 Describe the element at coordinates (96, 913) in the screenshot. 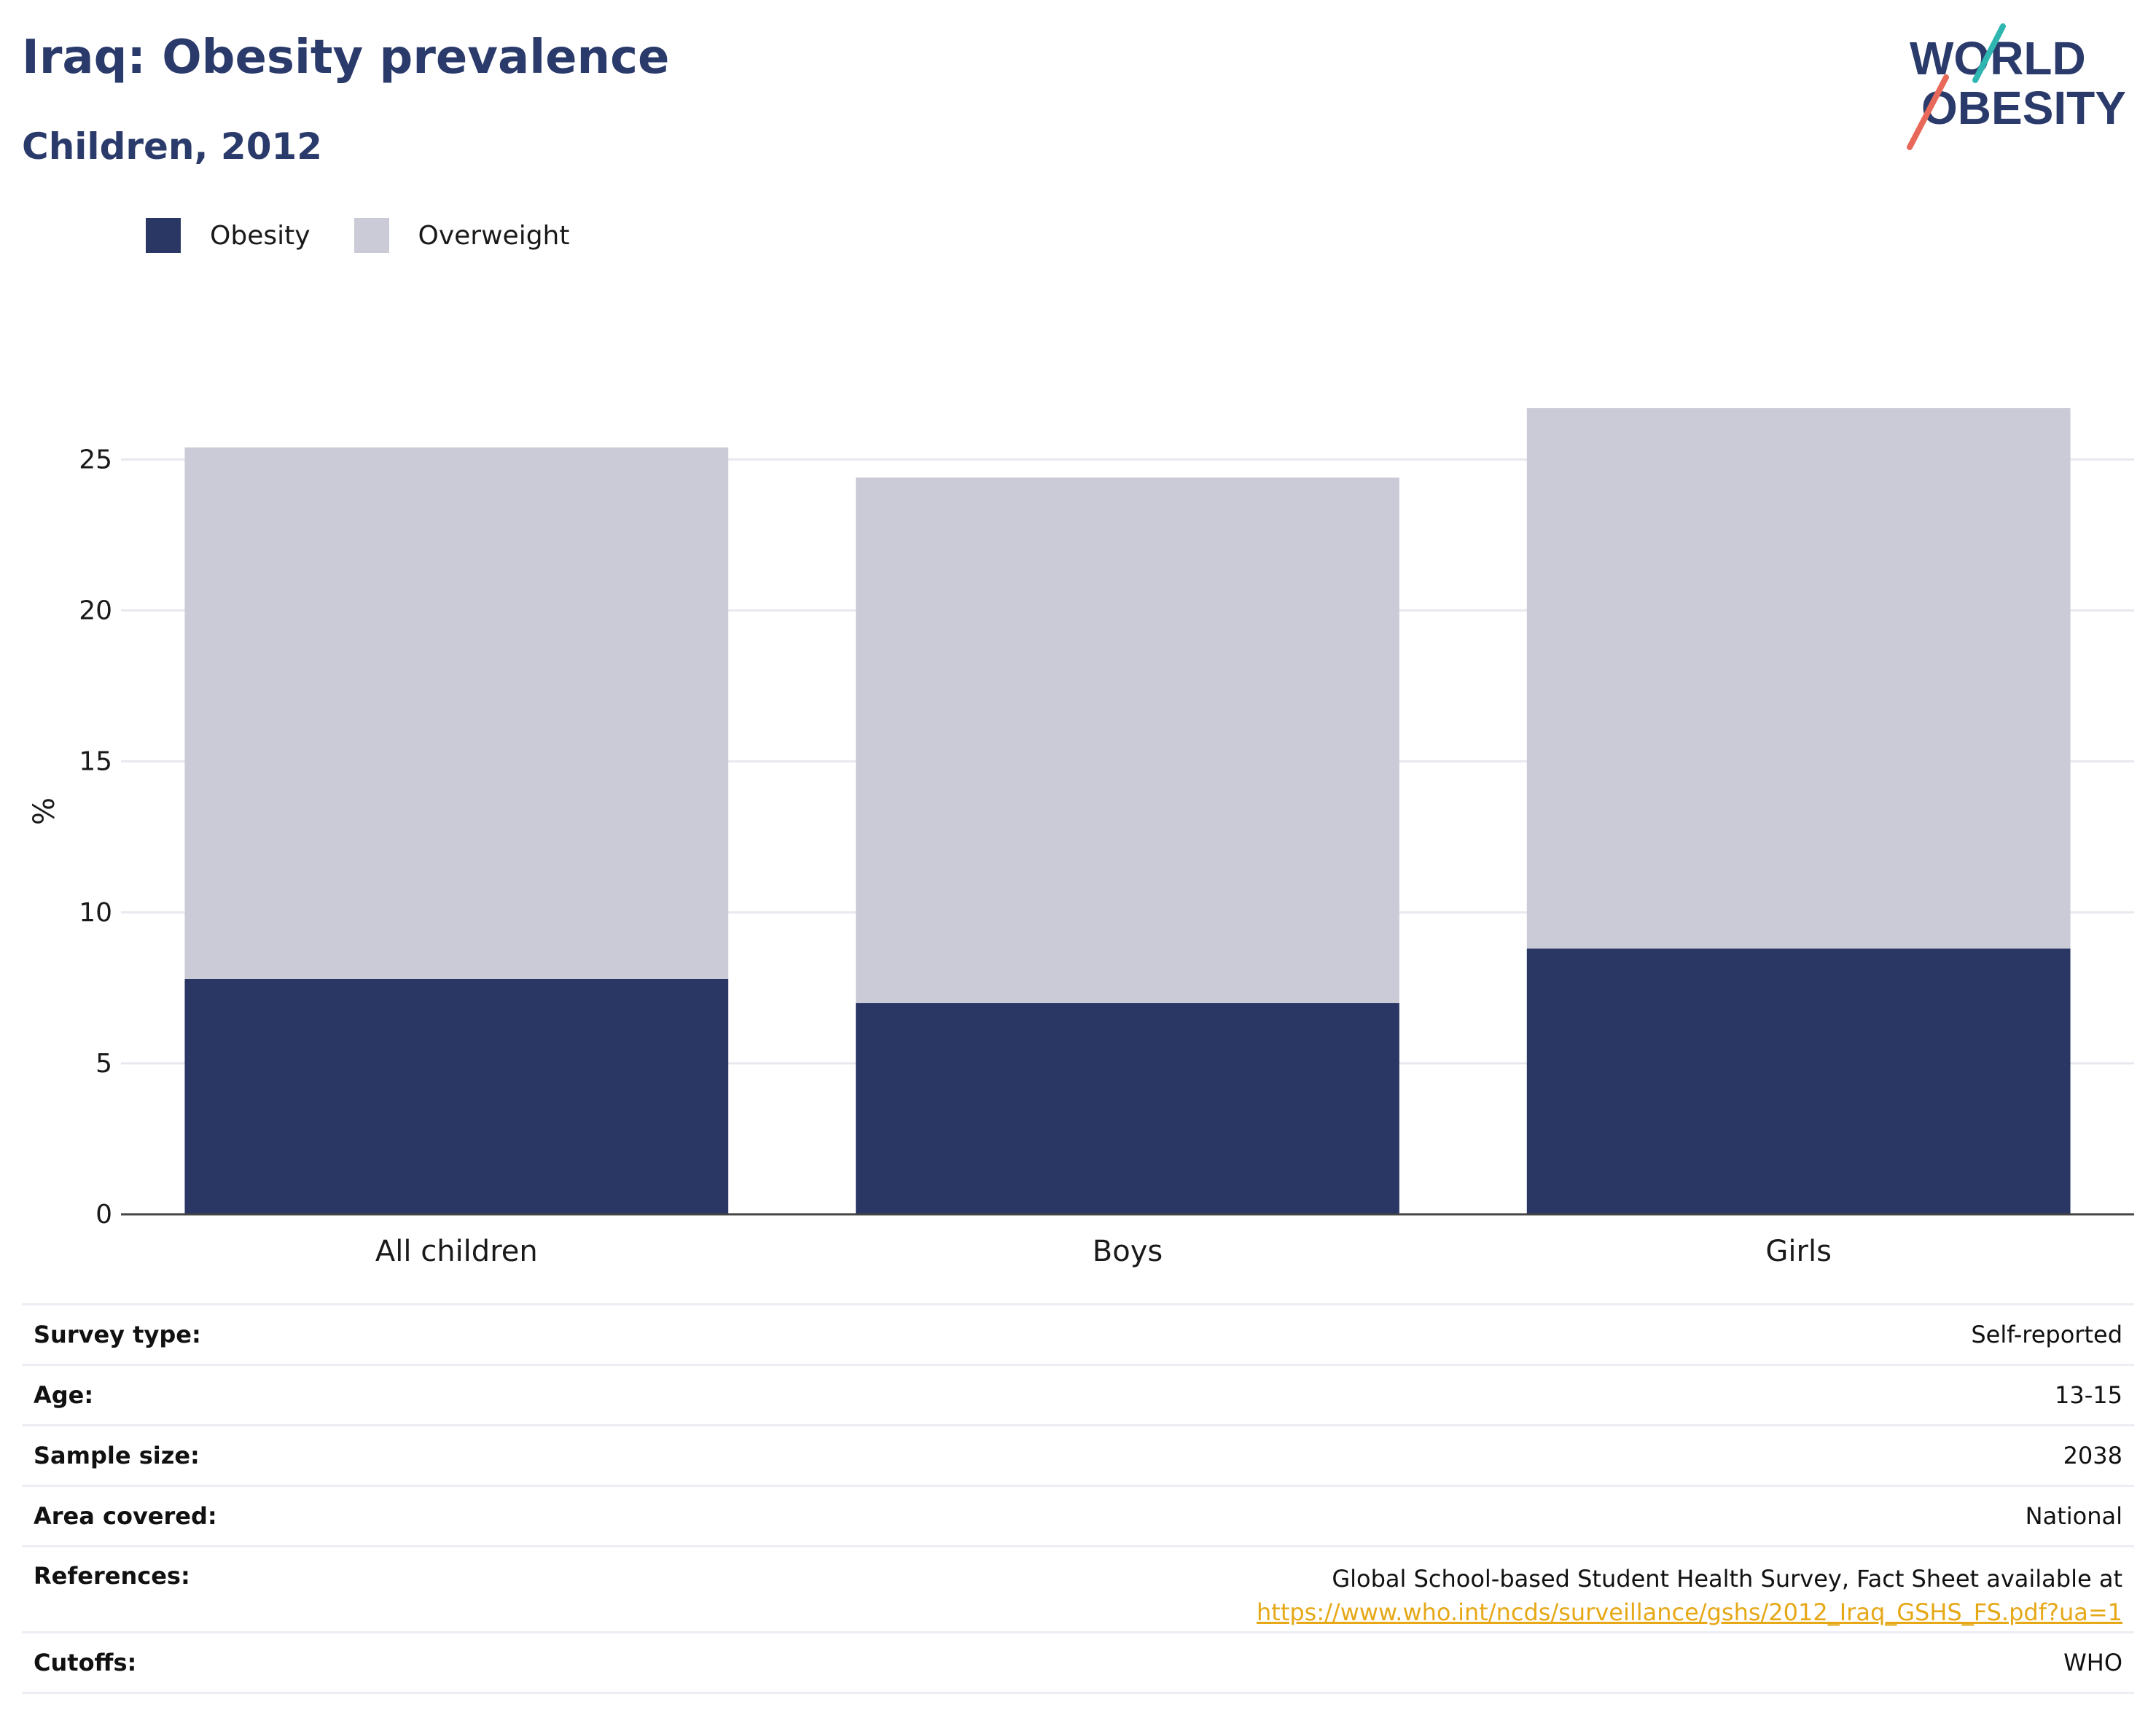

I see `y-tick-label: 10` at that location.